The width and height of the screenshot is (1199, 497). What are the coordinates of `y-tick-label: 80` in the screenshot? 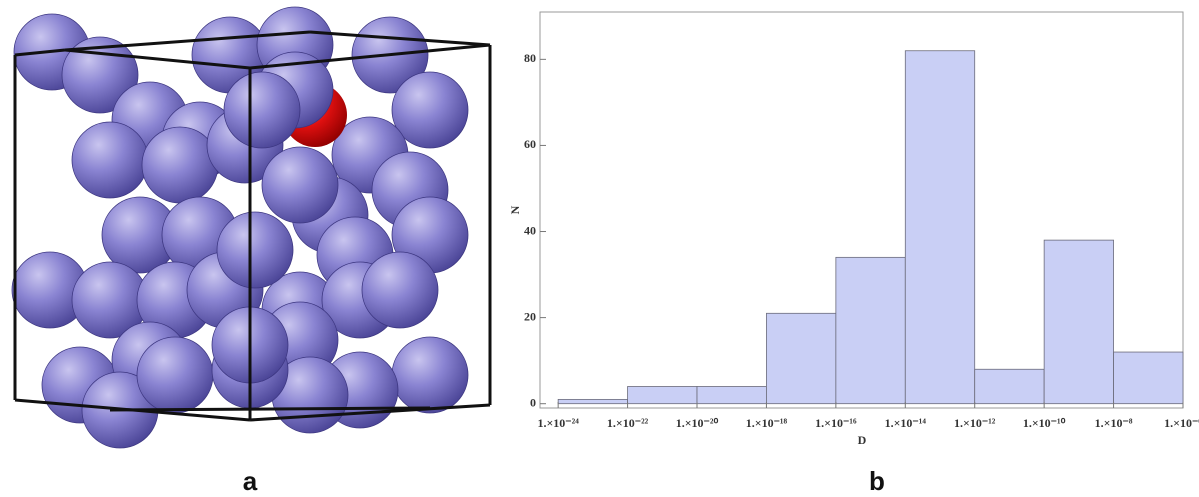 It's located at (530, 58).